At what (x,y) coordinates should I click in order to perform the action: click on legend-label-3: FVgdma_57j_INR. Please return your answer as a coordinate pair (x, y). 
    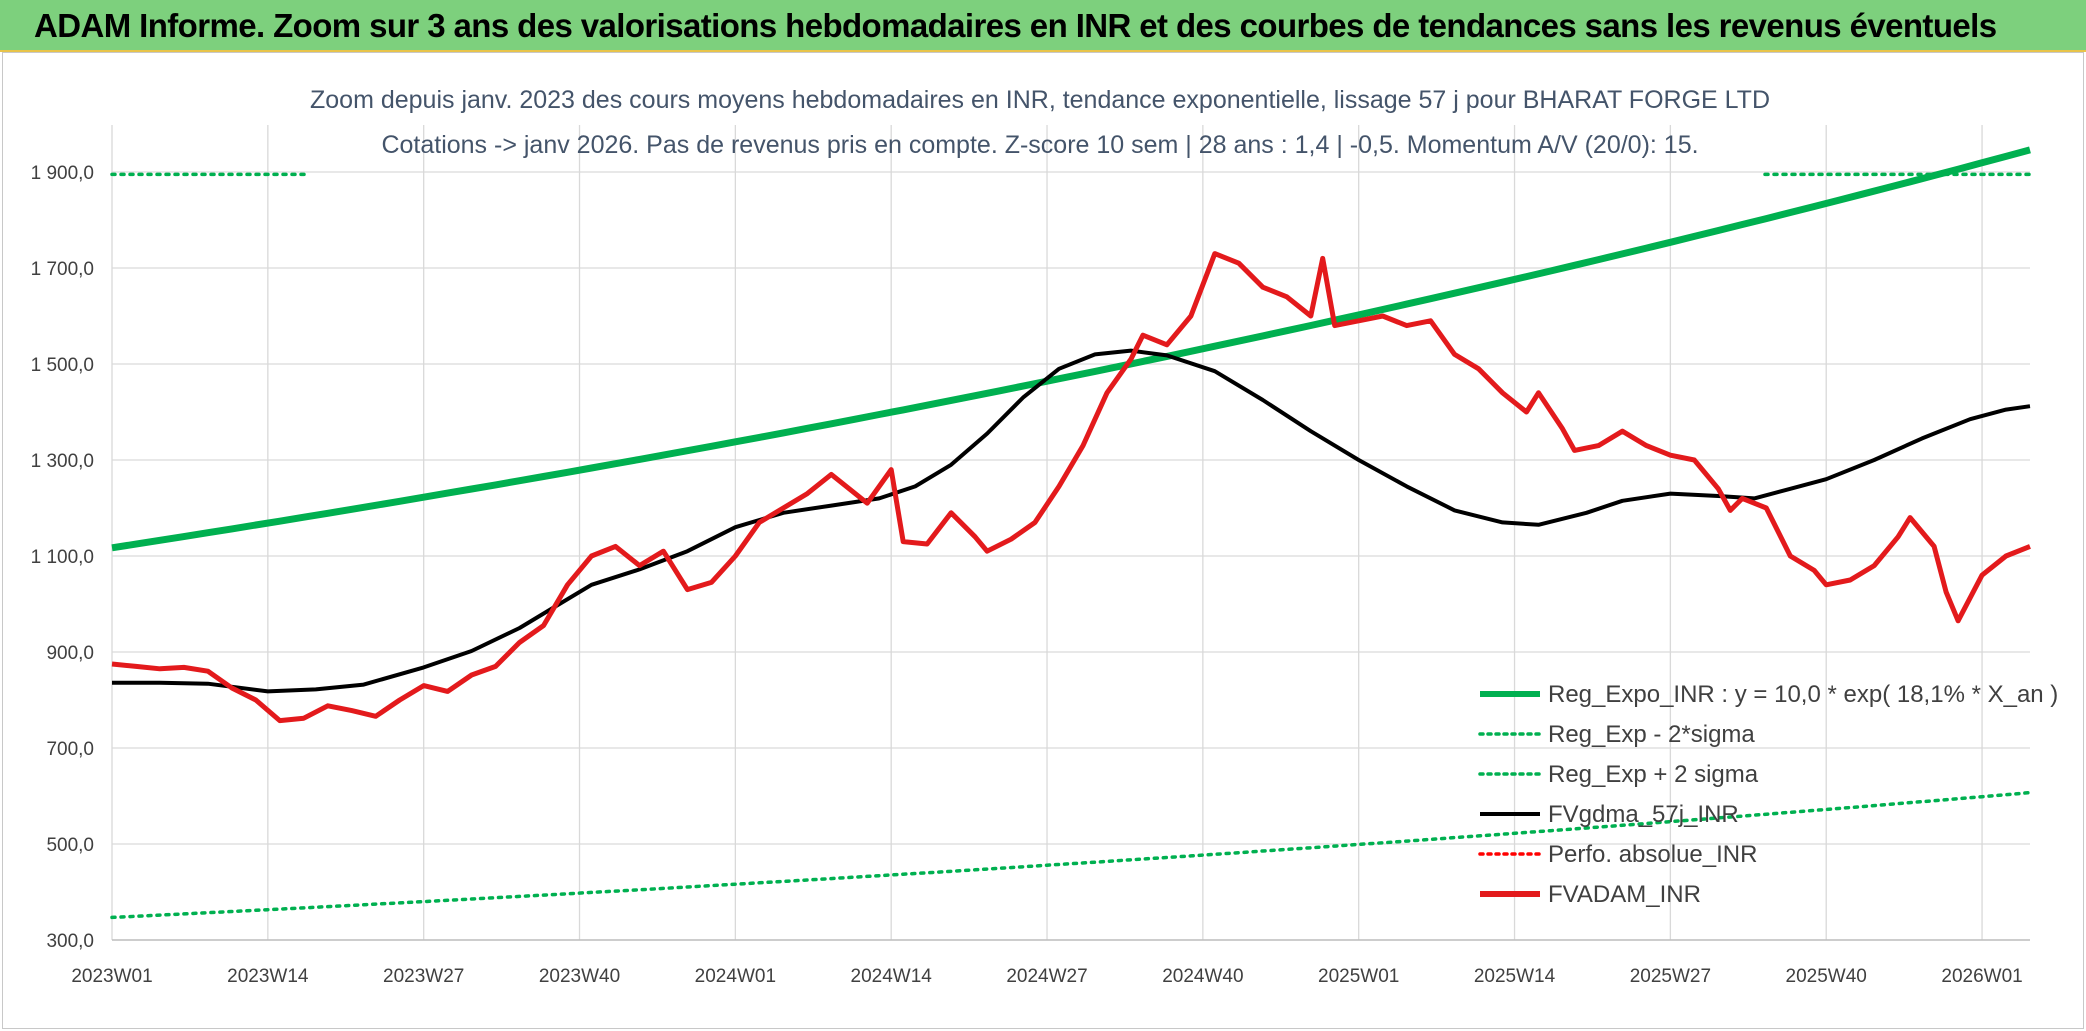
    Looking at the image, I should click on (1643, 814).